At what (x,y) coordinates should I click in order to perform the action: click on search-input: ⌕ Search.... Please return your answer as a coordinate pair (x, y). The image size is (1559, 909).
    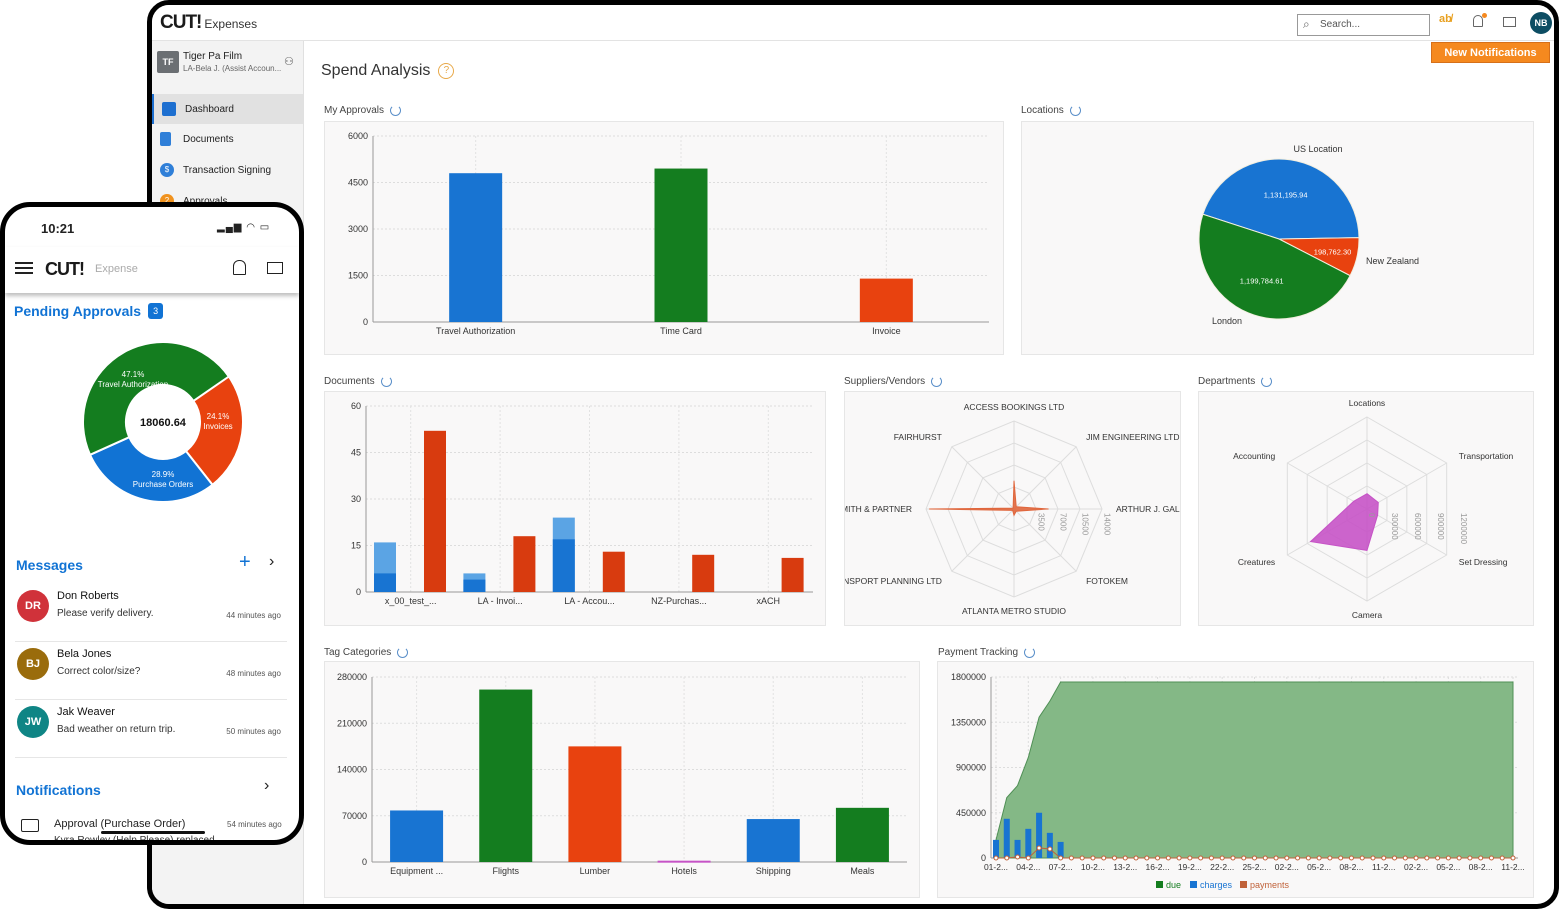
    Looking at the image, I should click on (1363, 25).